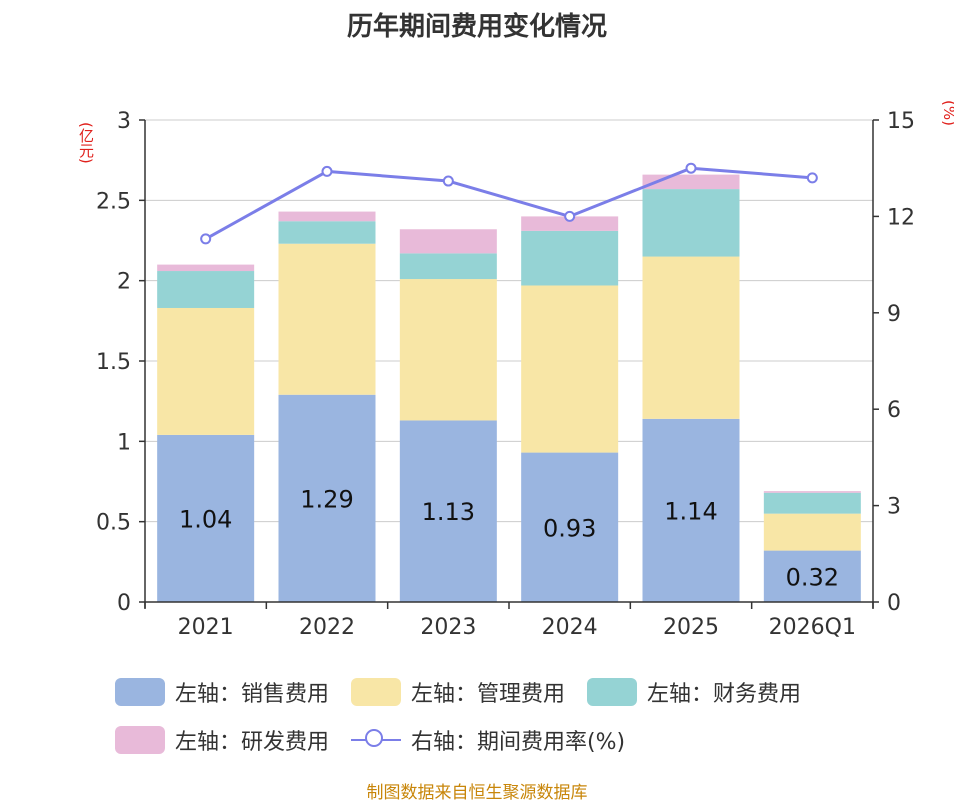 The image size is (954, 803). I want to click on left-axis-tick-label: 0.5, so click(113, 523).